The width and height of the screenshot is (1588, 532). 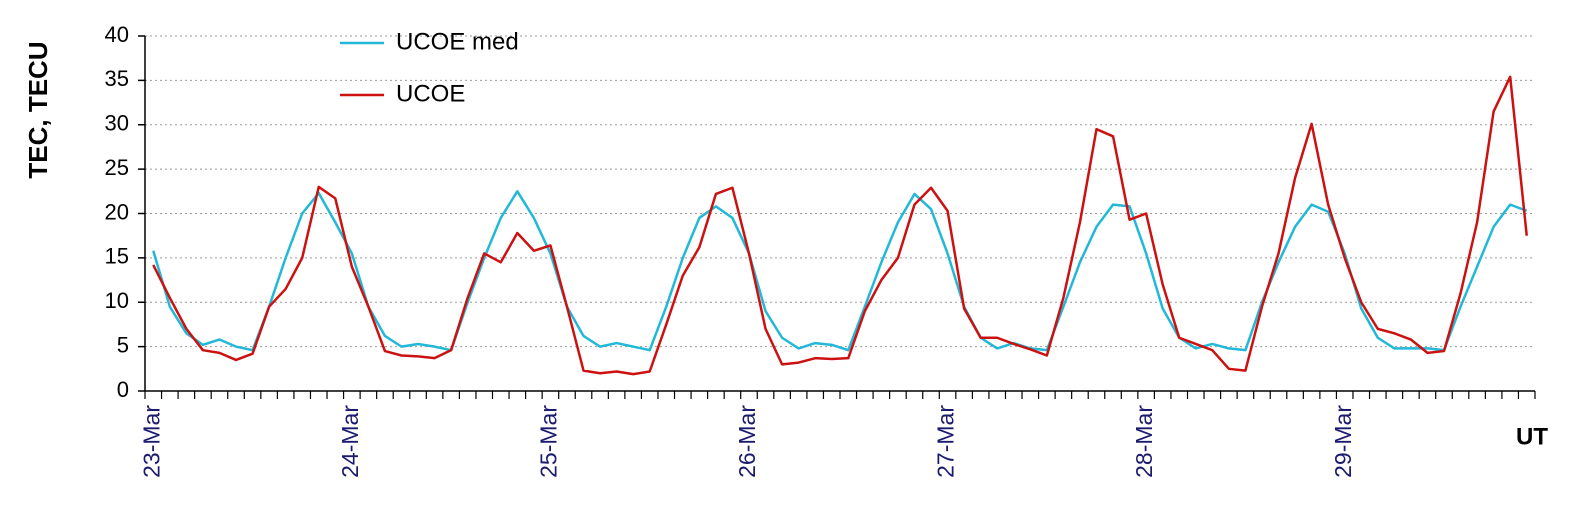 I want to click on y-axis-label: TEC, TECU, so click(x=38, y=109).